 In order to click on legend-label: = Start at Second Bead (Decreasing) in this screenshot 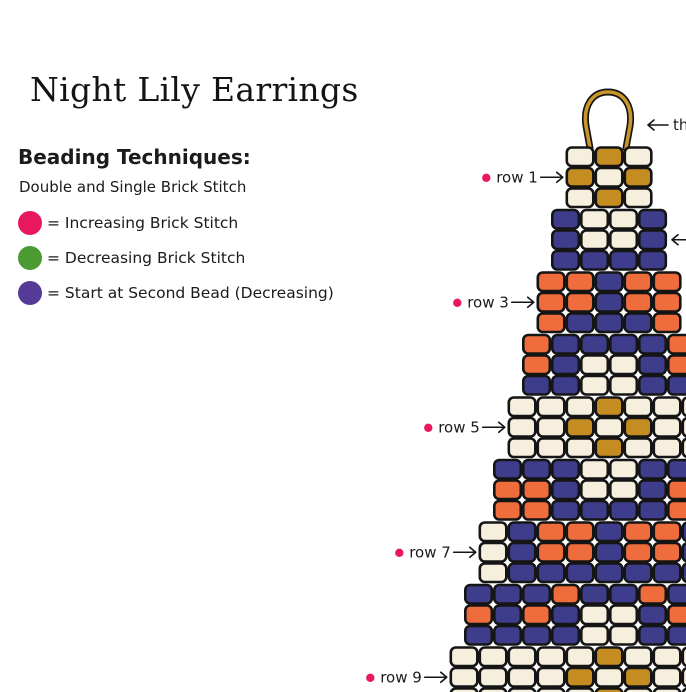, I will do `click(190, 293)`.